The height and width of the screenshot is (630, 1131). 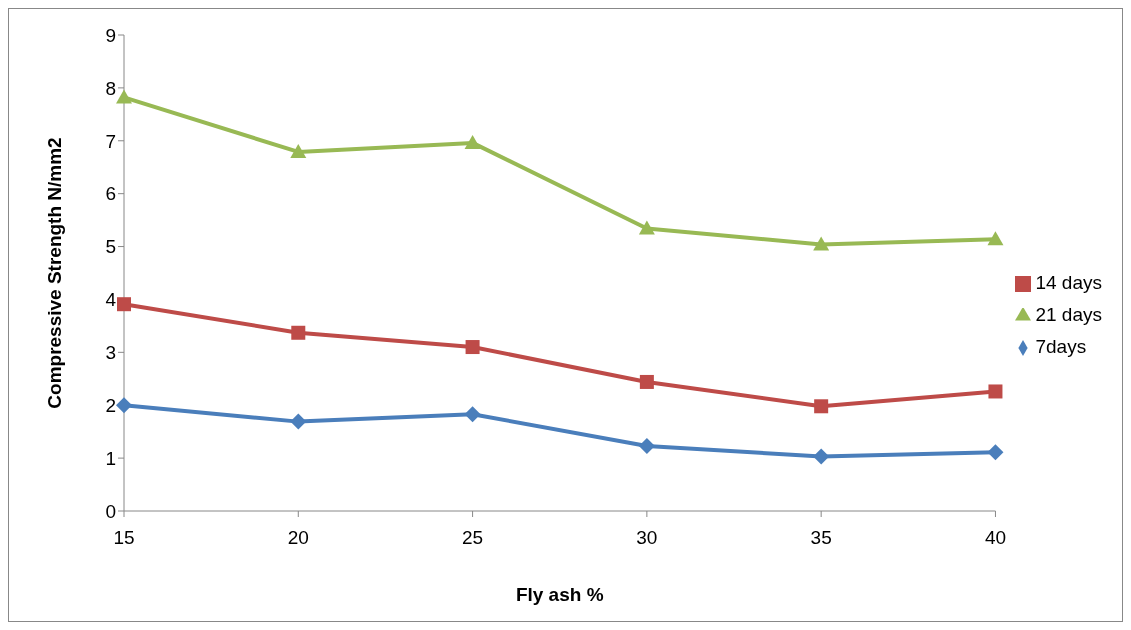 I want to click on y-axis-title: Compressive Strength N/mm2, so click(x=54, y=273).